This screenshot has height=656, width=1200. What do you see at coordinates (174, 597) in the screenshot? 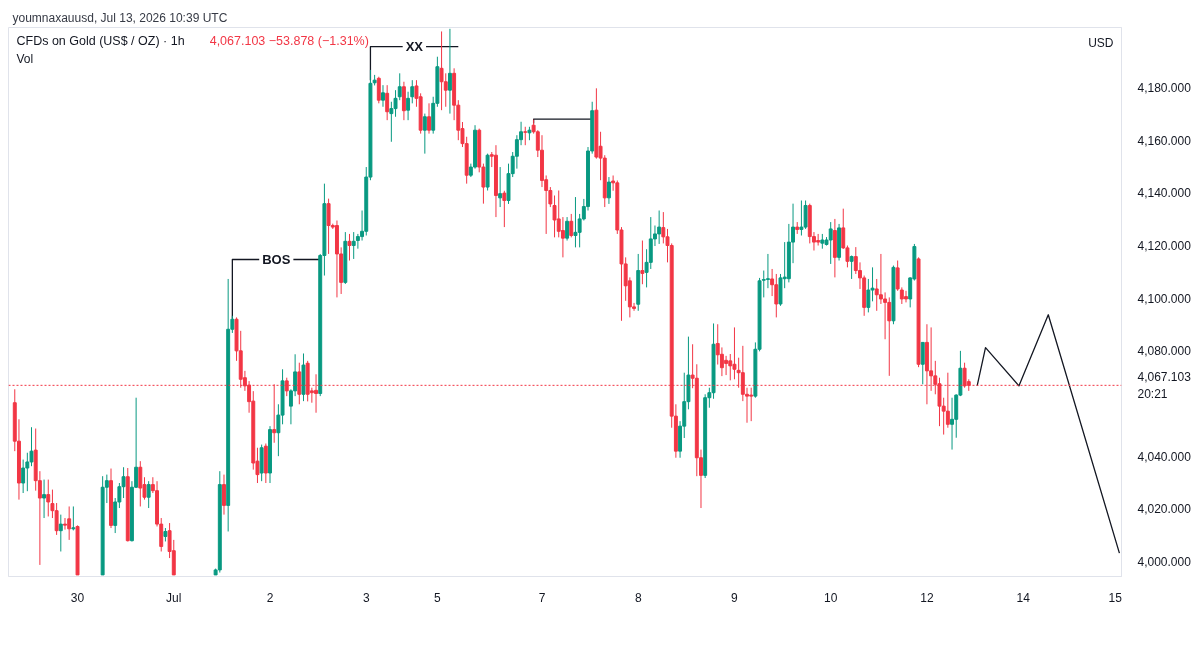
I see `x-tick-label: Jul` at bounding box center [174, 597].